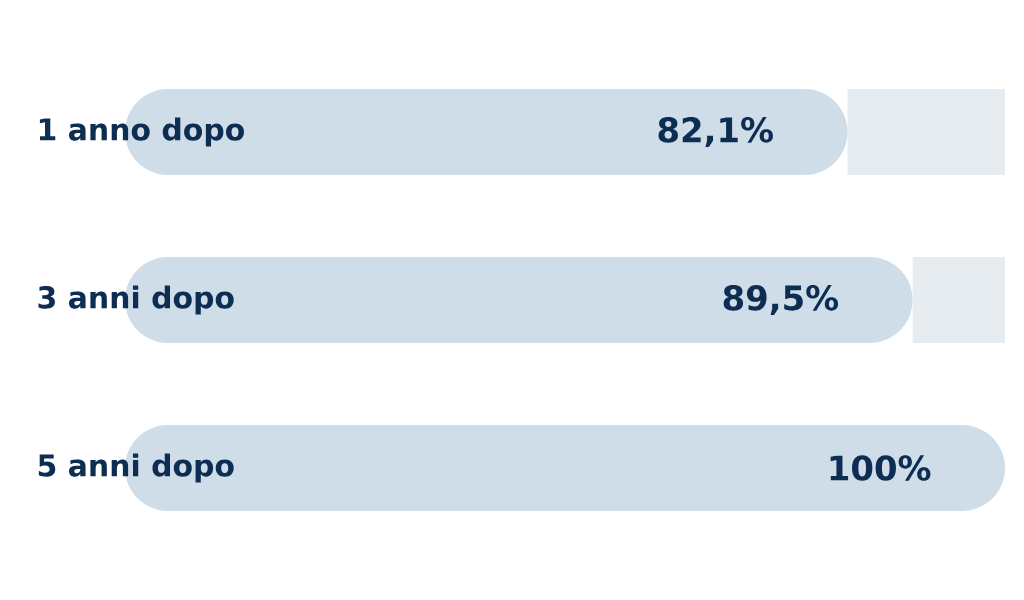  What do you see at coordinates (880, 468) in the screenshot?
I see `data-label: 100%` at bounding box center [880, 468].